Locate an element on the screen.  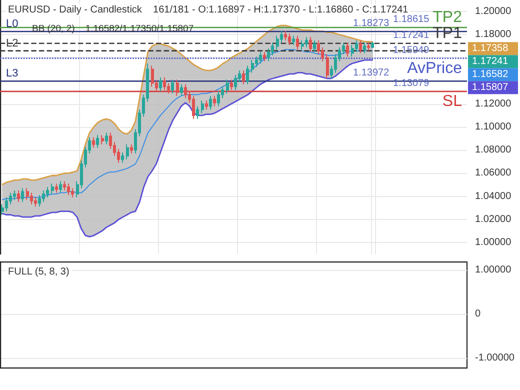
y-tick-label: 1.18000 is located at coordinates (493, 34).